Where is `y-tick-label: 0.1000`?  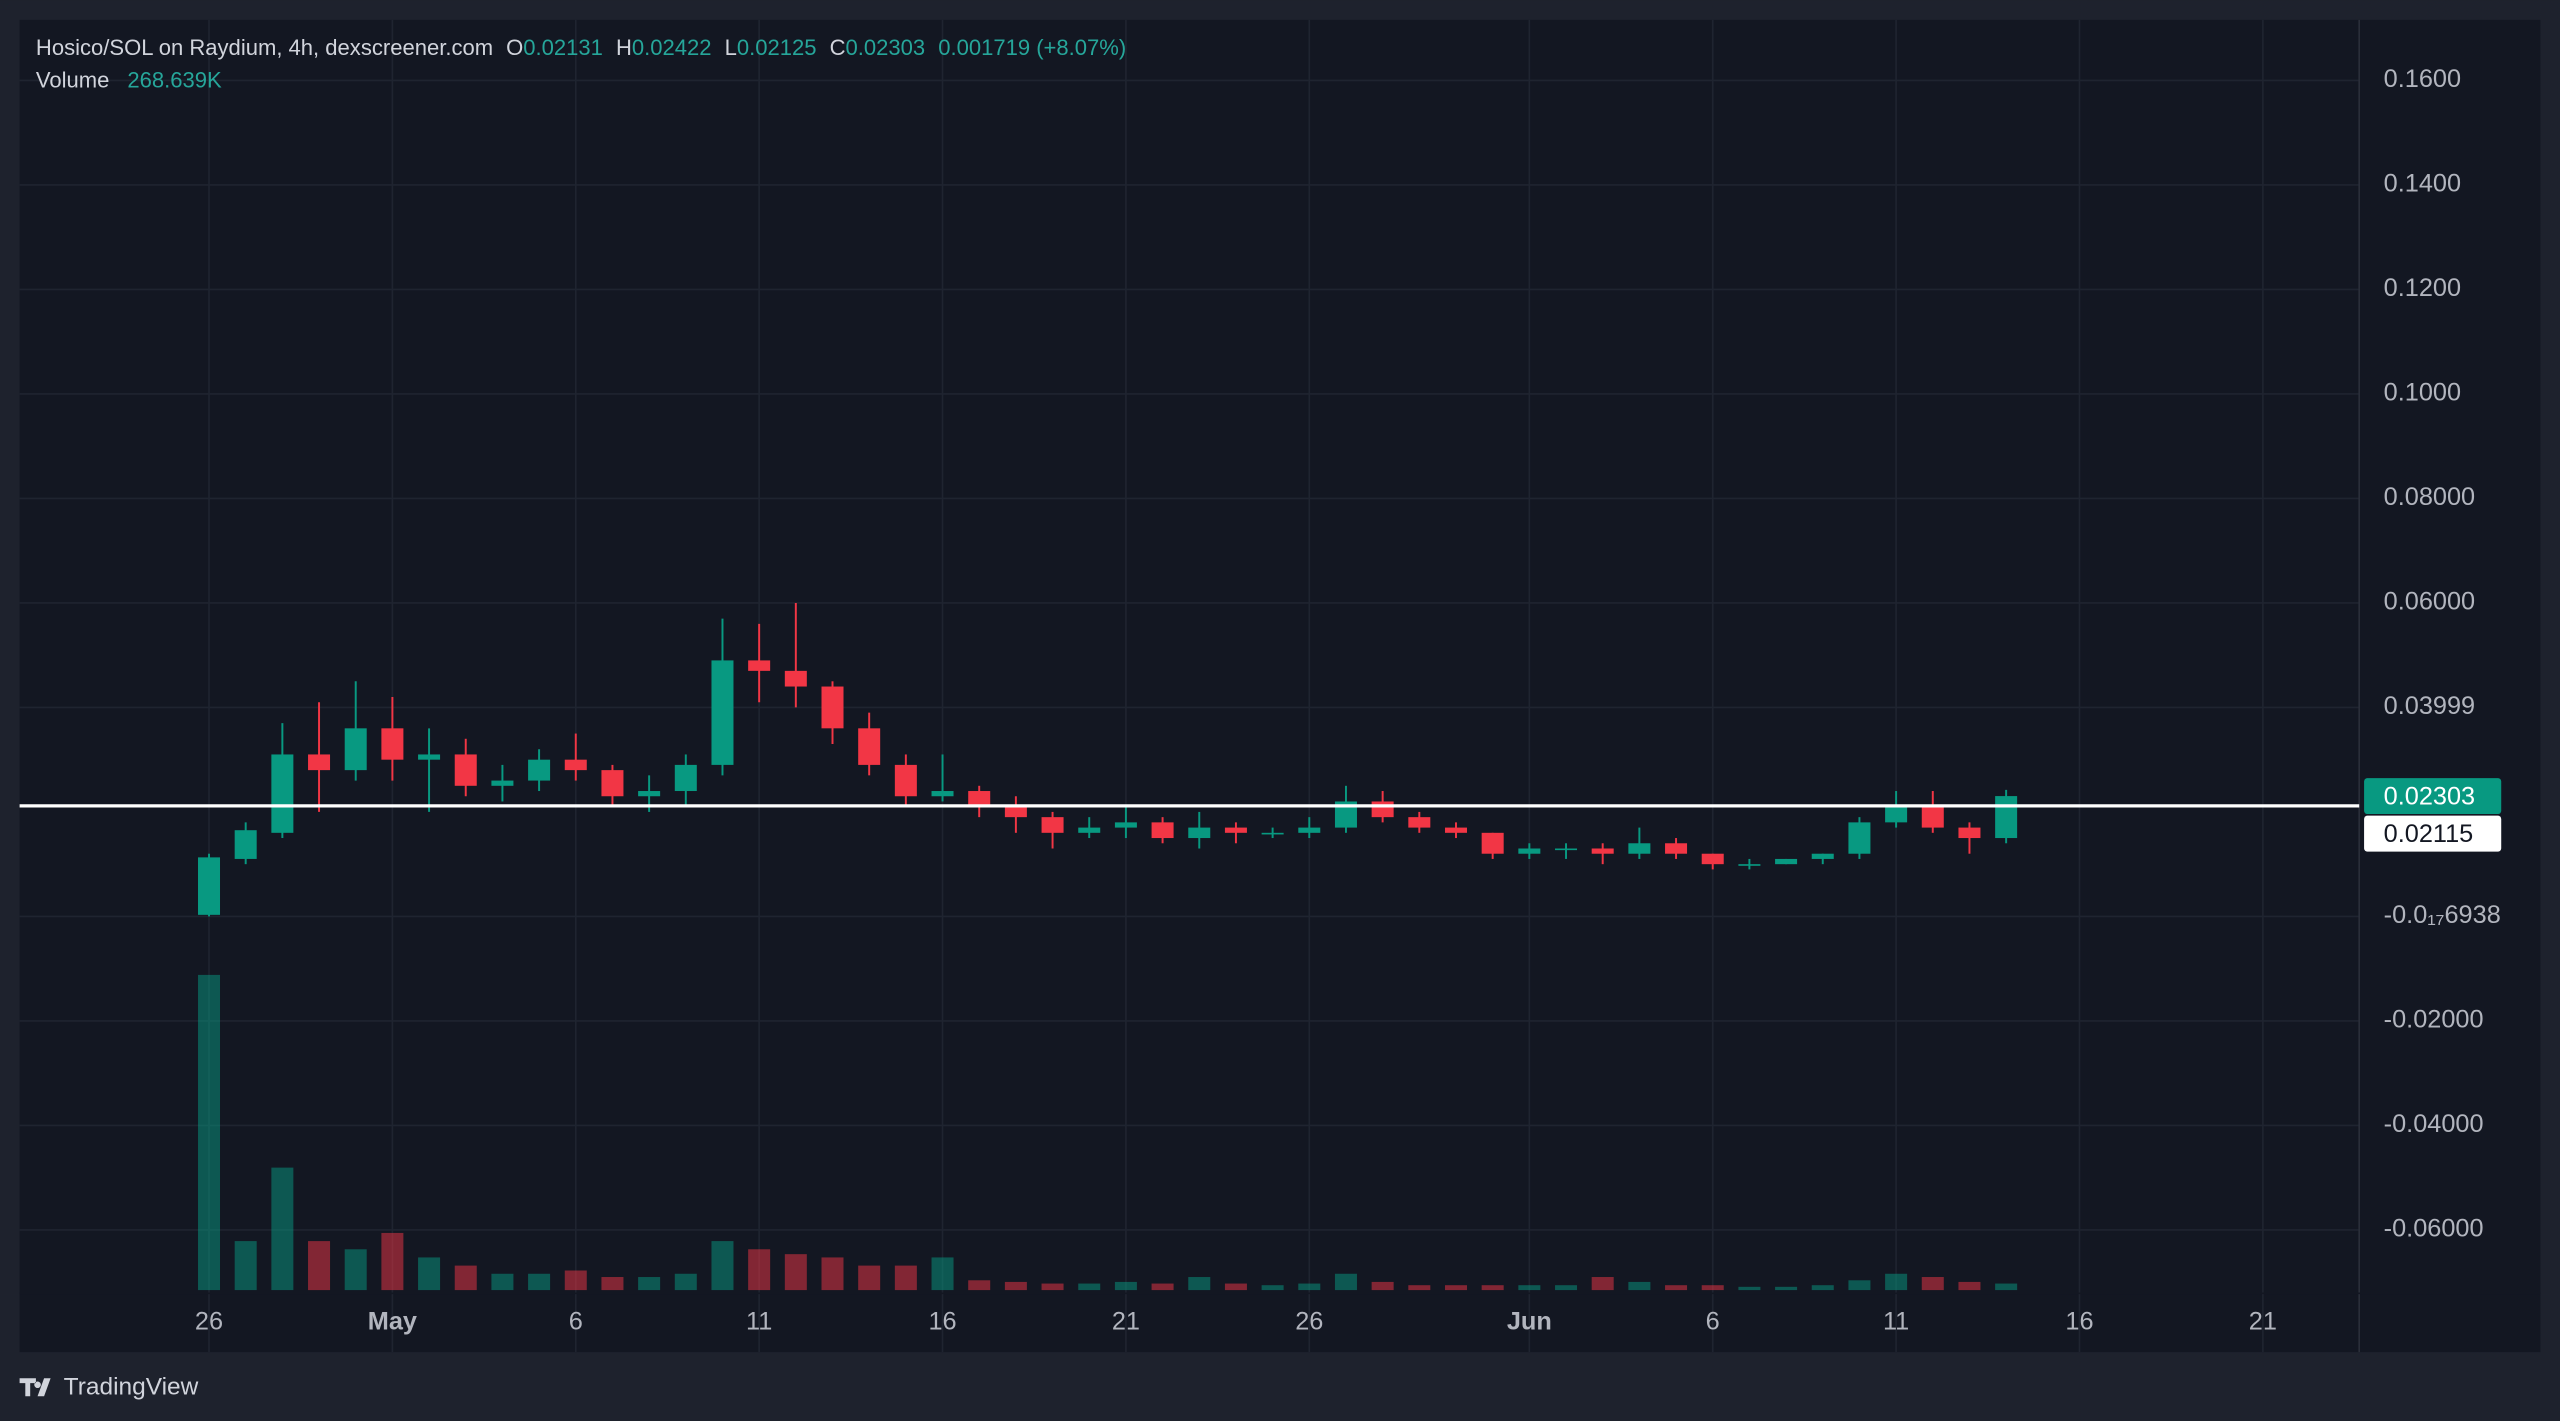
y-tick-label: 0.1000 is located at coordinates (2422, 393).